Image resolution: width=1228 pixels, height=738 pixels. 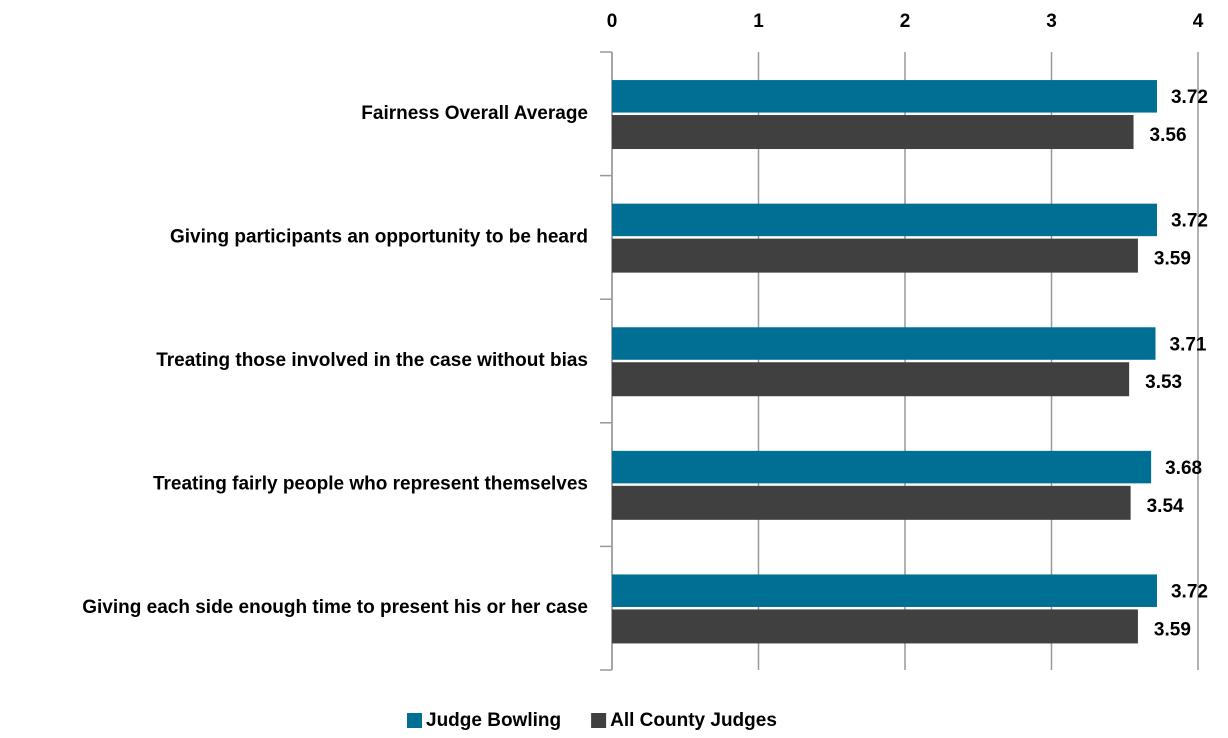 What do you see at coordinates (693, 720) in the screenshot?
I see `legend-label: All County Judges` at bounding box center [693, 720].